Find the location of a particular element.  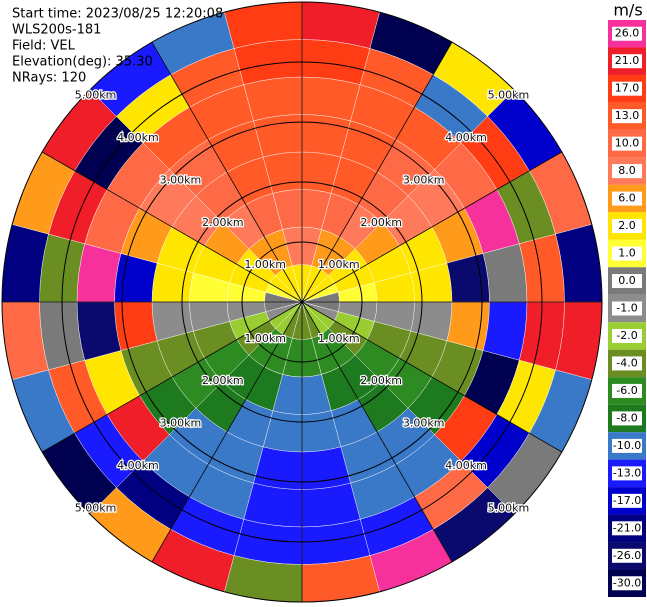

header-line: Start time: 2023/08/25 12:20:08 is located at coordinates (117, 14).